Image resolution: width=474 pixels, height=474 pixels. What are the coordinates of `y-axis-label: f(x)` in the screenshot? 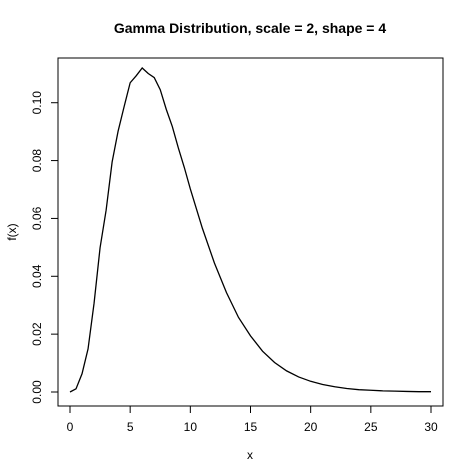 It's located at (12, 231).